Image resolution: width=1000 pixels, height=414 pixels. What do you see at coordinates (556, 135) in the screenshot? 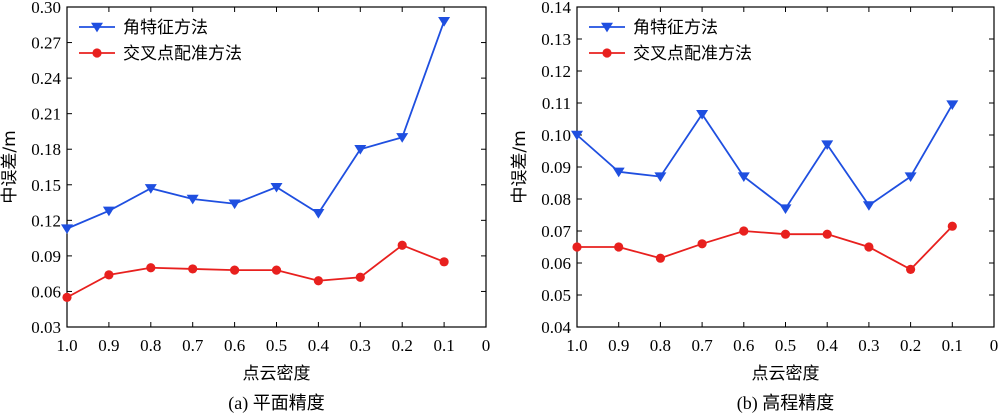
I see `y-tick-label: 0.10` at bounding box center [556, 135].